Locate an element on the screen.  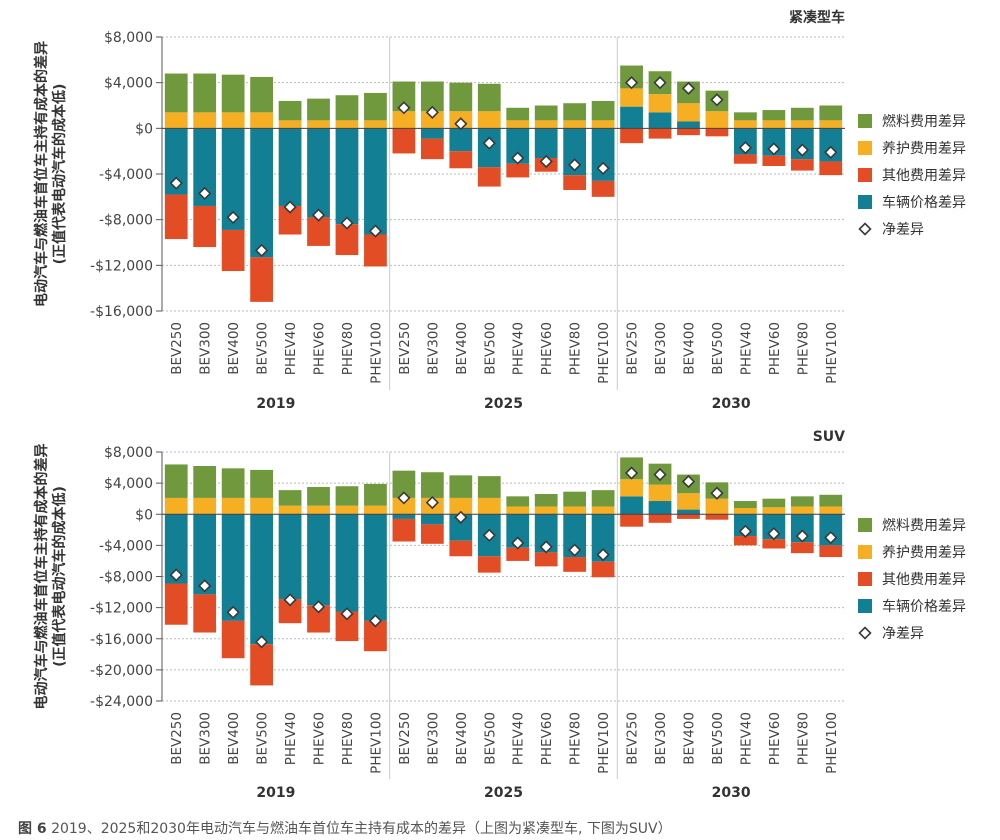
y-tick-label: $8,000 is located at coordinates (128, 38).